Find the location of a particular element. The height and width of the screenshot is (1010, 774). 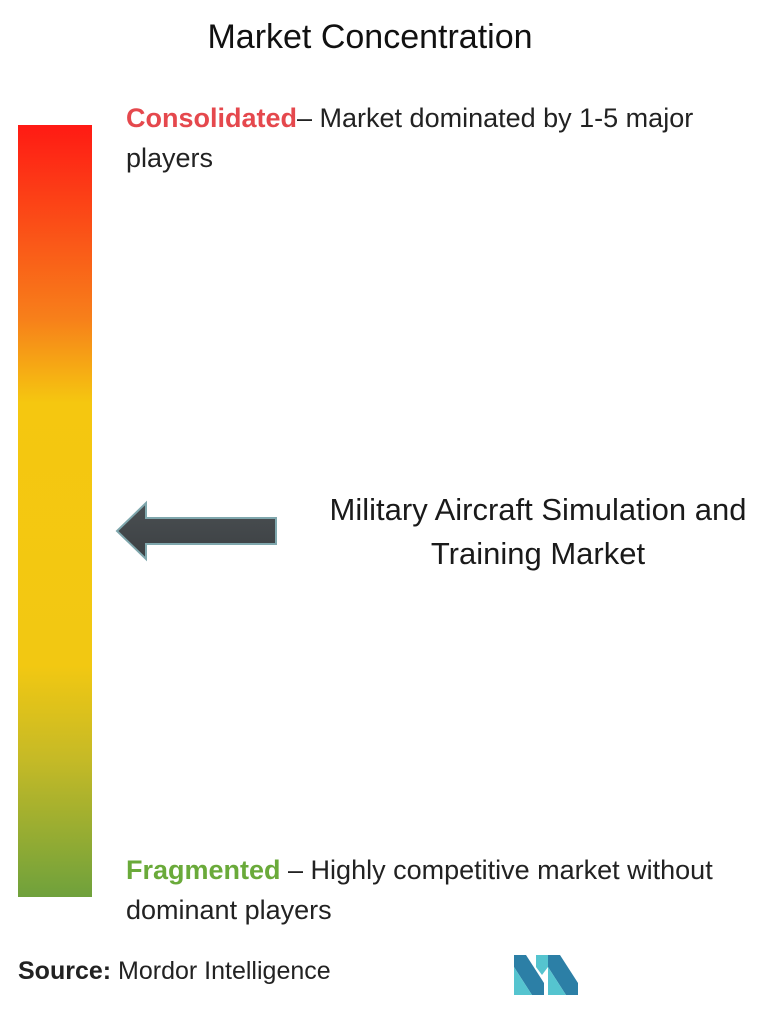

concentration-gradient-bar is located at coordinates (55, 511).